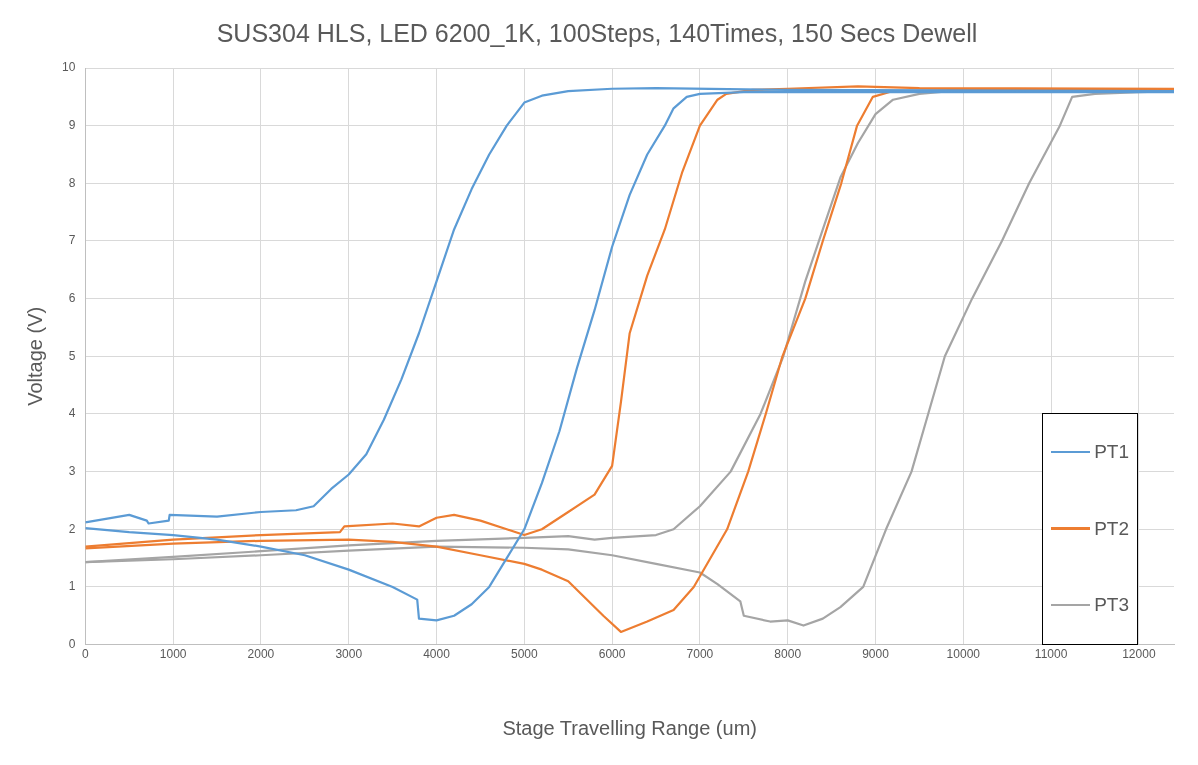 The height and width of the screenshot is (765, 1198). I want to click on y-tick-label: 10, so click(68, 67).